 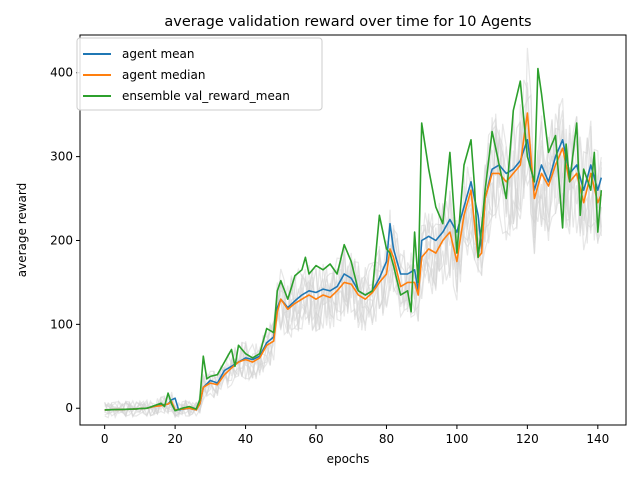 I want to click on x-tick-label: 80, so click(x=386, y=439).